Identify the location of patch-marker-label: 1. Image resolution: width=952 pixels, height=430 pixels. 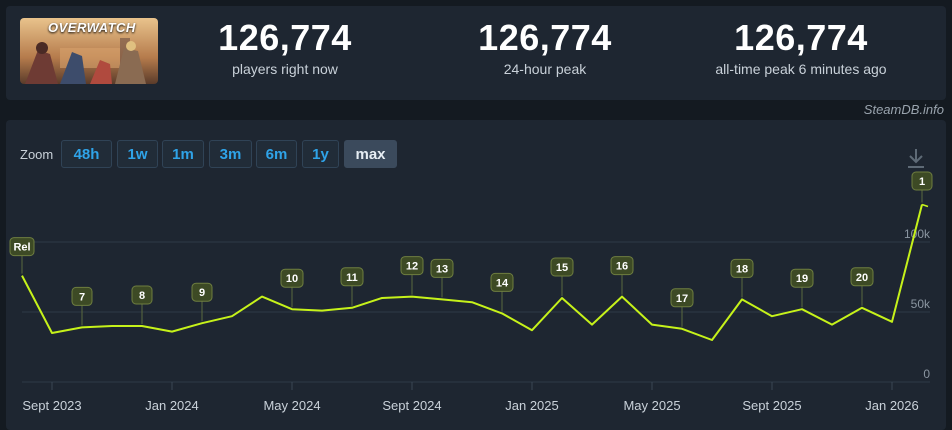
(922, 182).